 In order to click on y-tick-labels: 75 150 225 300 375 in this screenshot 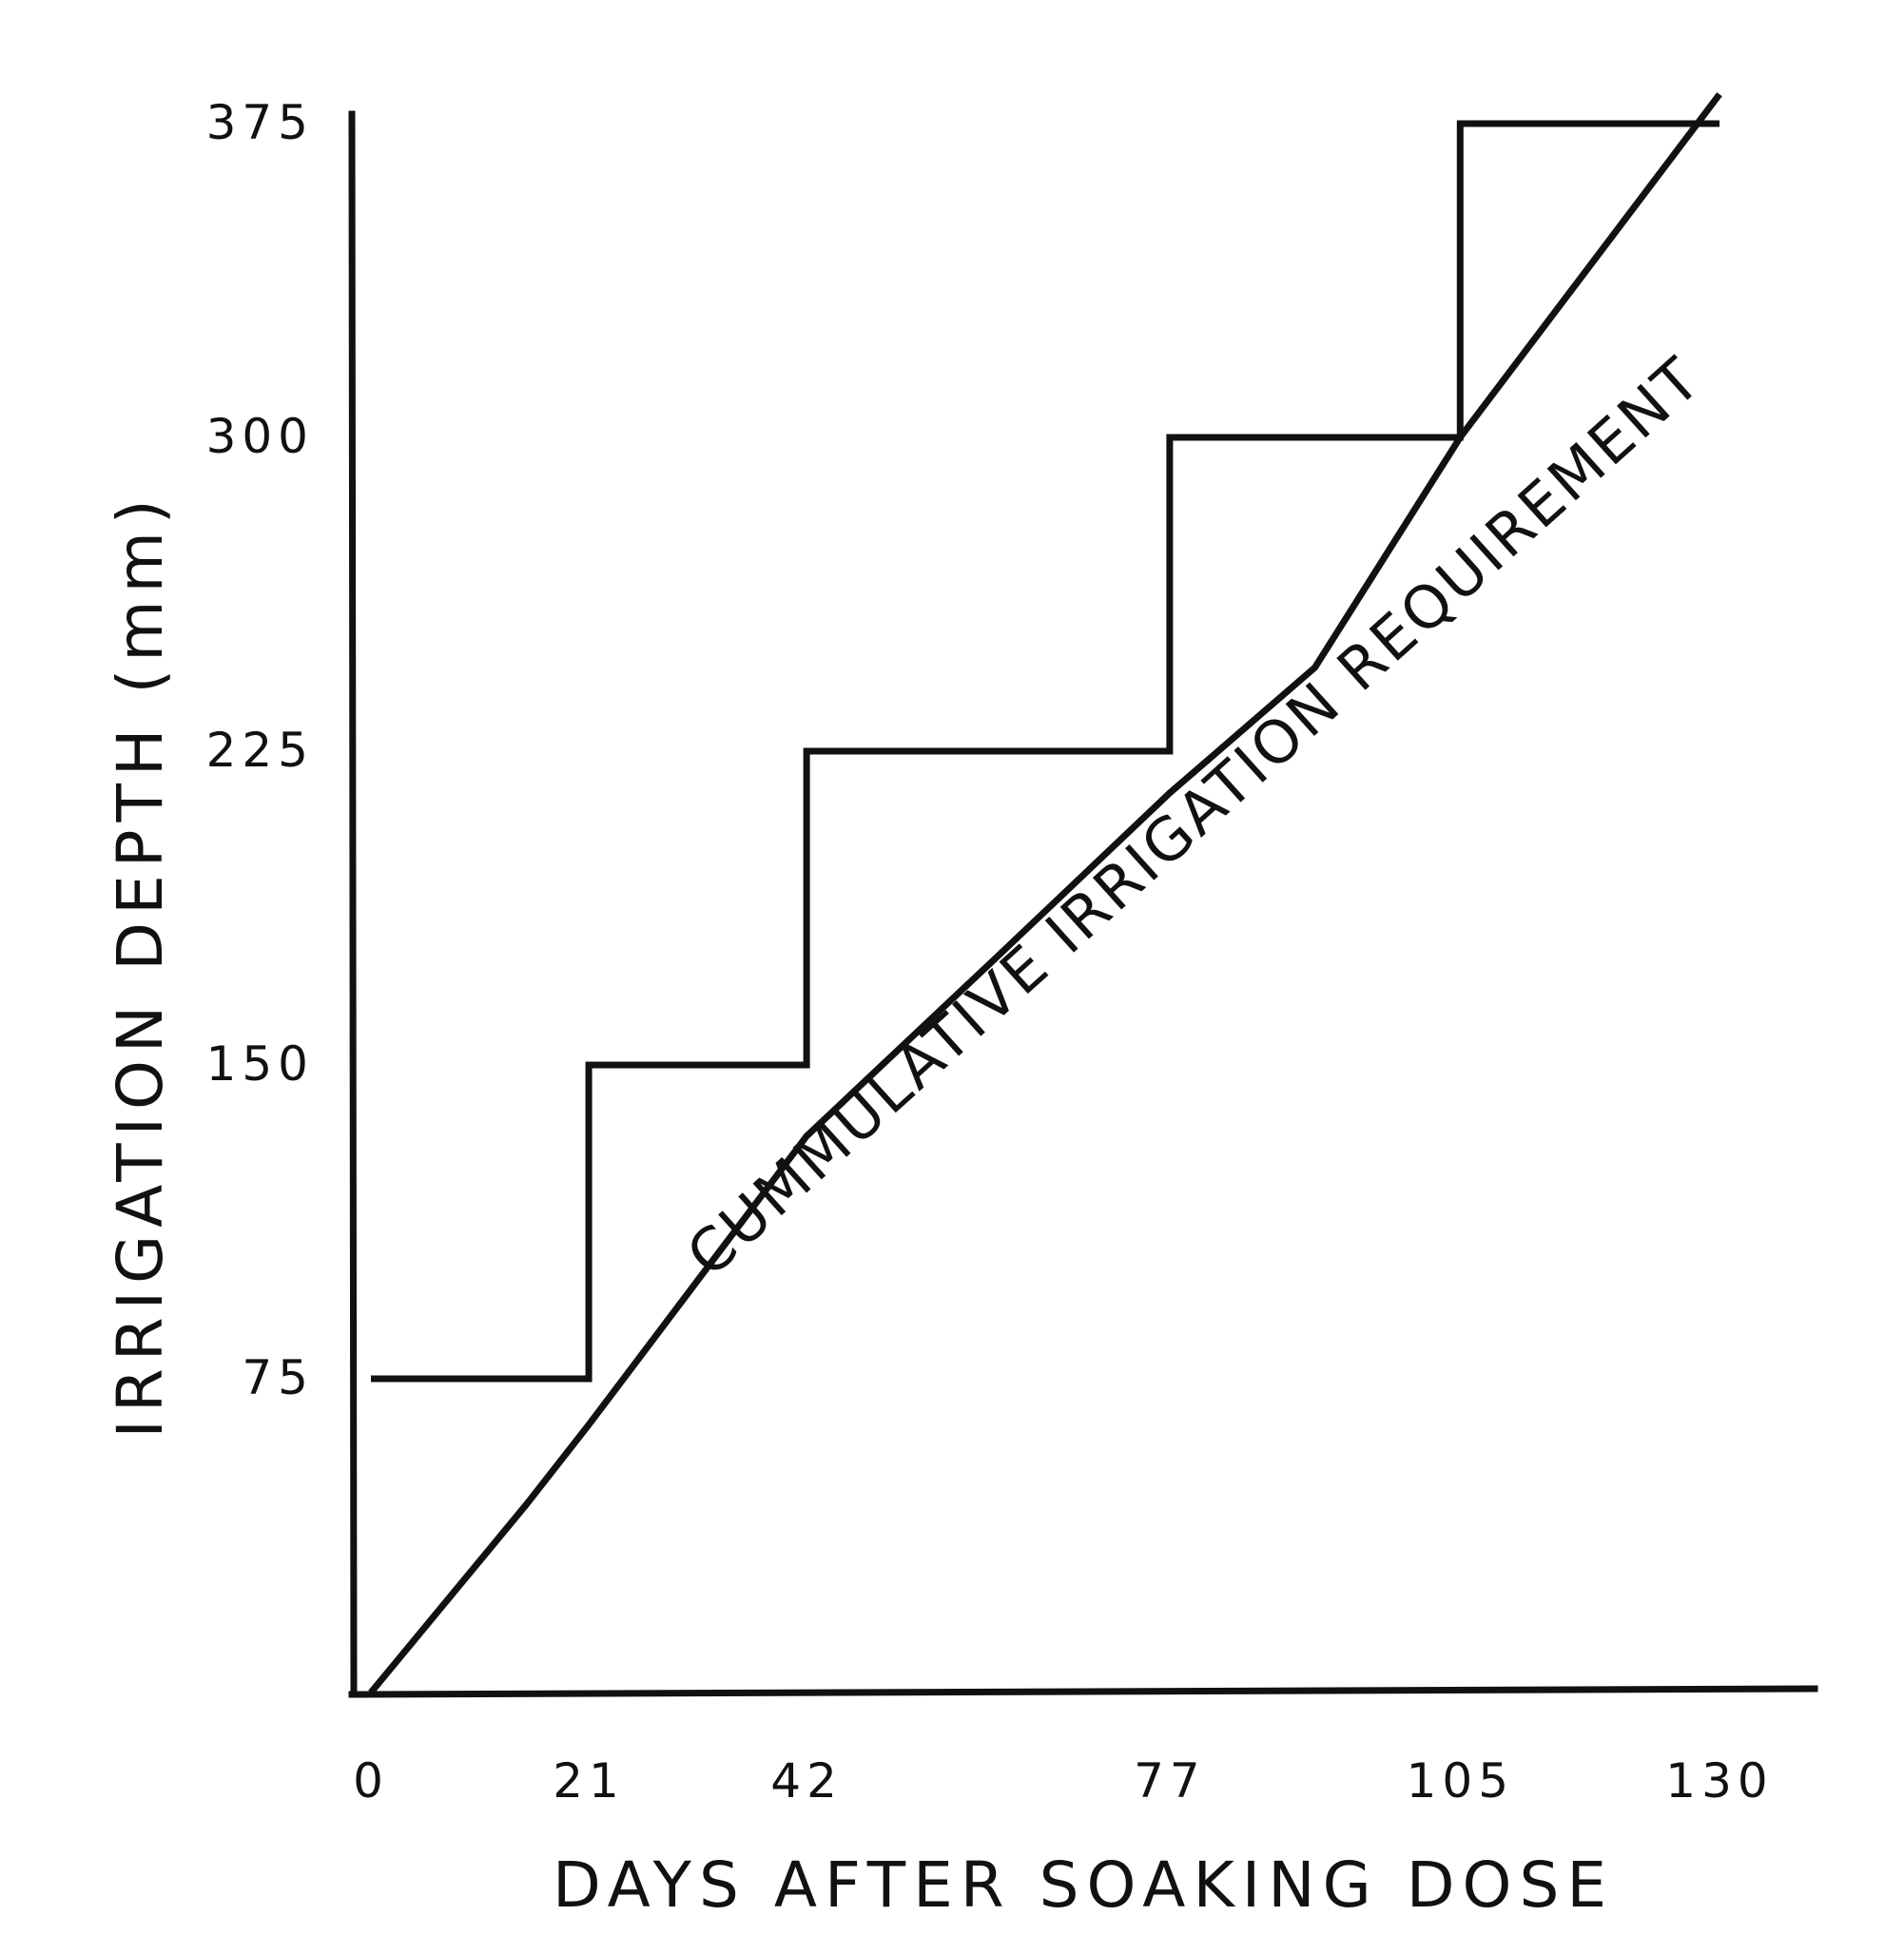, I will do `click(260, 750)`.